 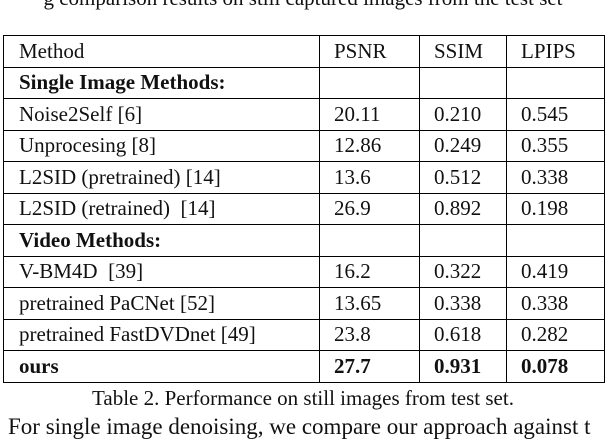 What do you see at coordinates (161, 145) in the screenshot?
I see `cell: Unprocesing [8]` at bounding box center [161, 145].